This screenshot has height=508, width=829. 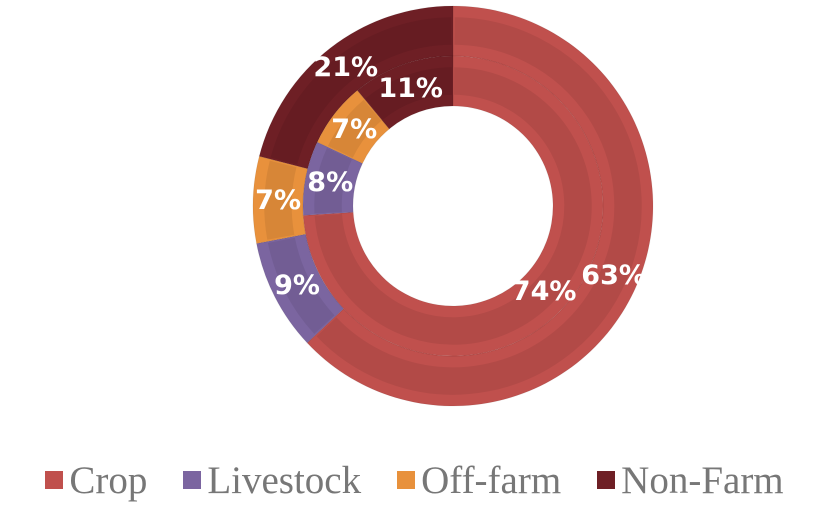 I want to click on legend-item-crop: Crop, so click(x=96, y=480).